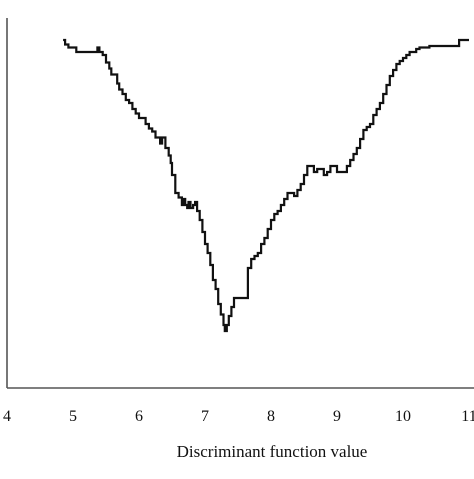 This screenshot has width=474, height=479. I want to click on x-tick-label: 10, so click(403, 416).